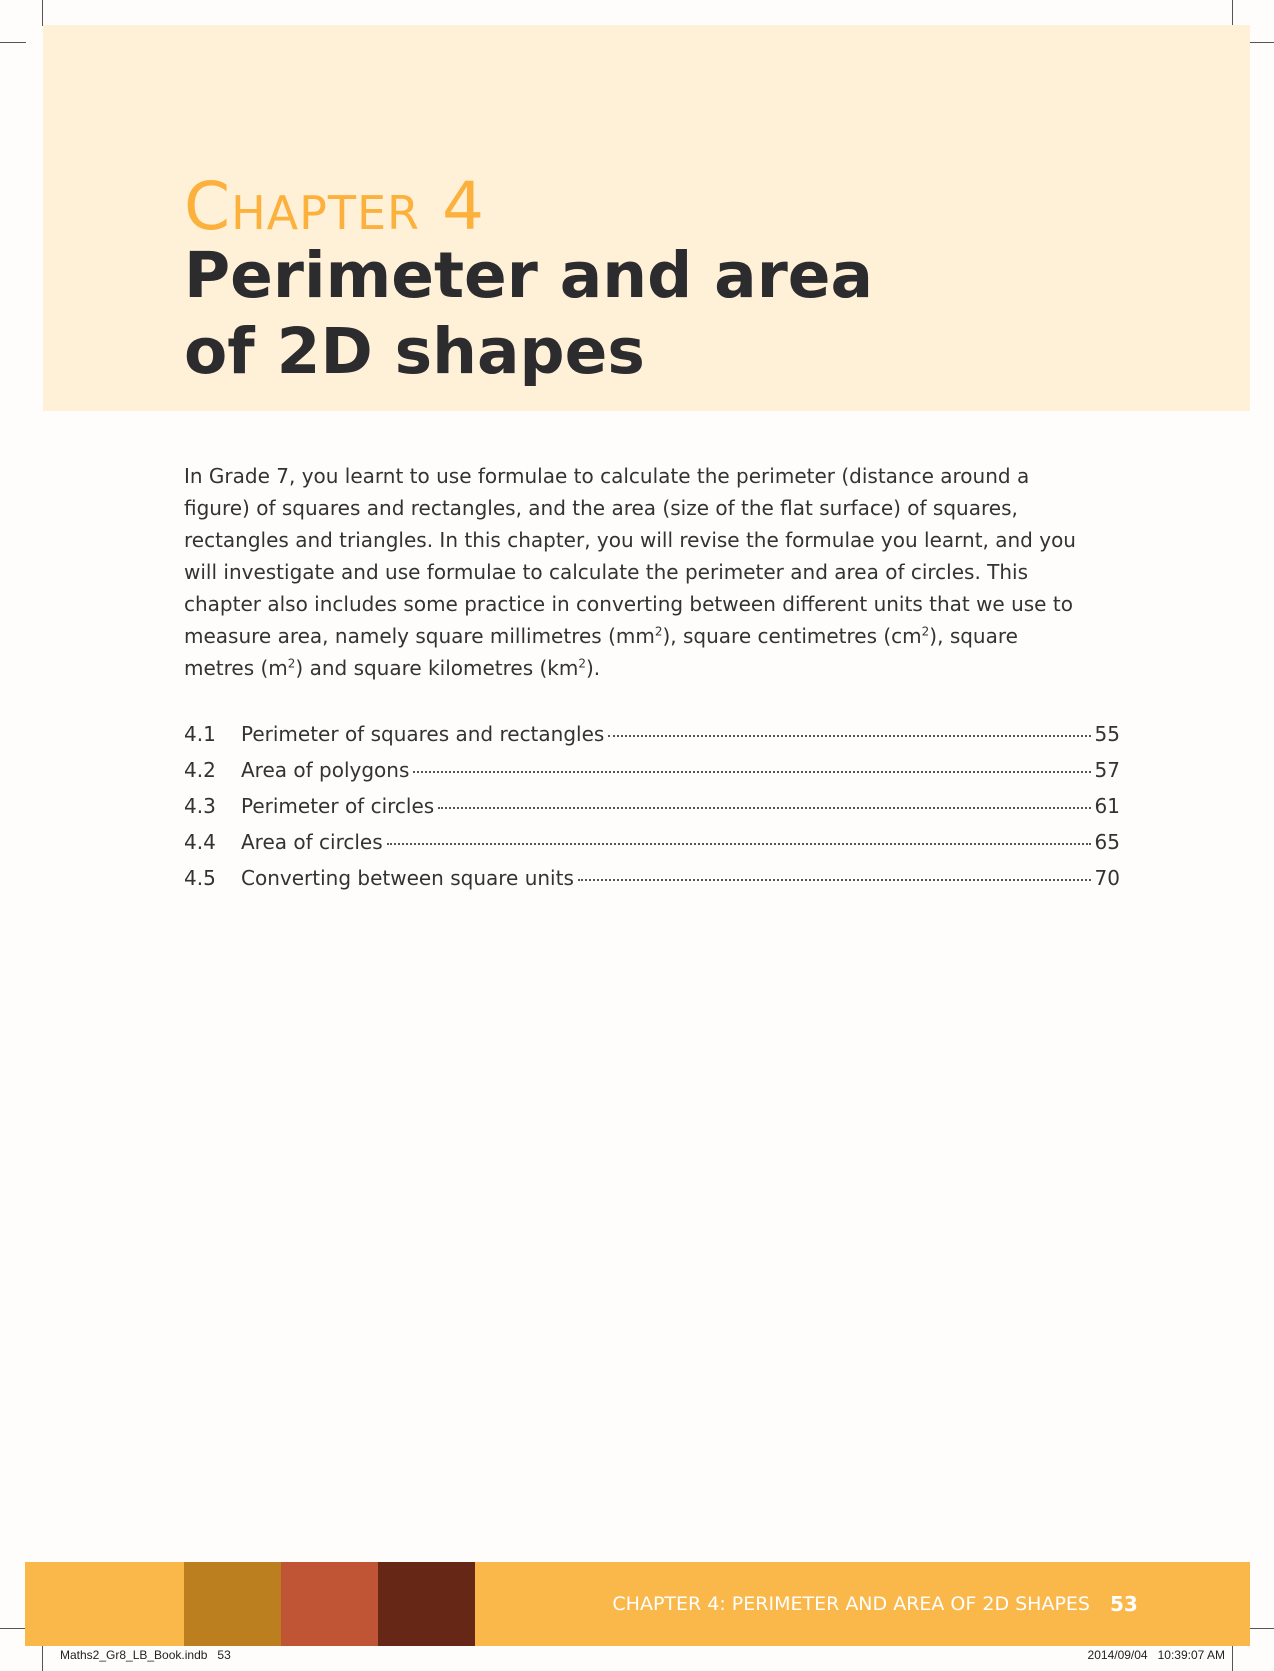 The height and width of the screenshot is (1671, 1274). I want to click on chapter-title-line: of 2D shapes, so click(414, 351).